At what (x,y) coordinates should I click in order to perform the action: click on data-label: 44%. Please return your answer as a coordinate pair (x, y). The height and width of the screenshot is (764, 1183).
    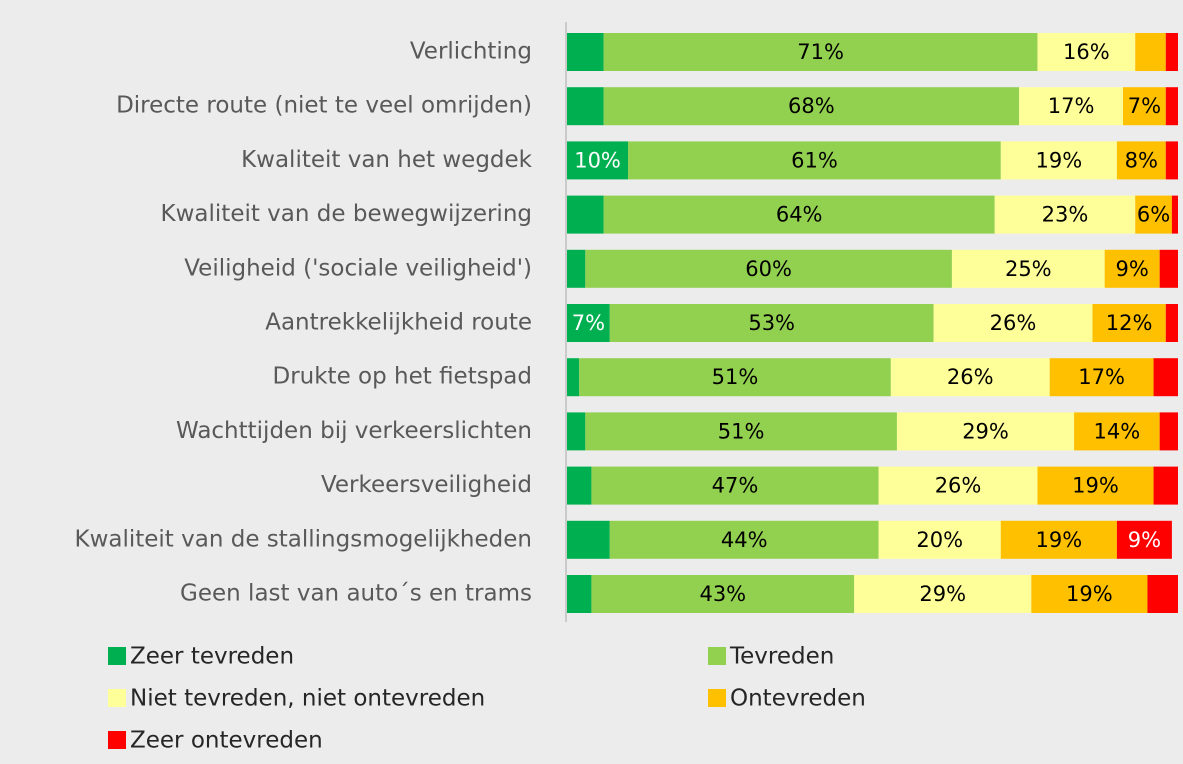
    Looking at the image, I should click on (744, 540).